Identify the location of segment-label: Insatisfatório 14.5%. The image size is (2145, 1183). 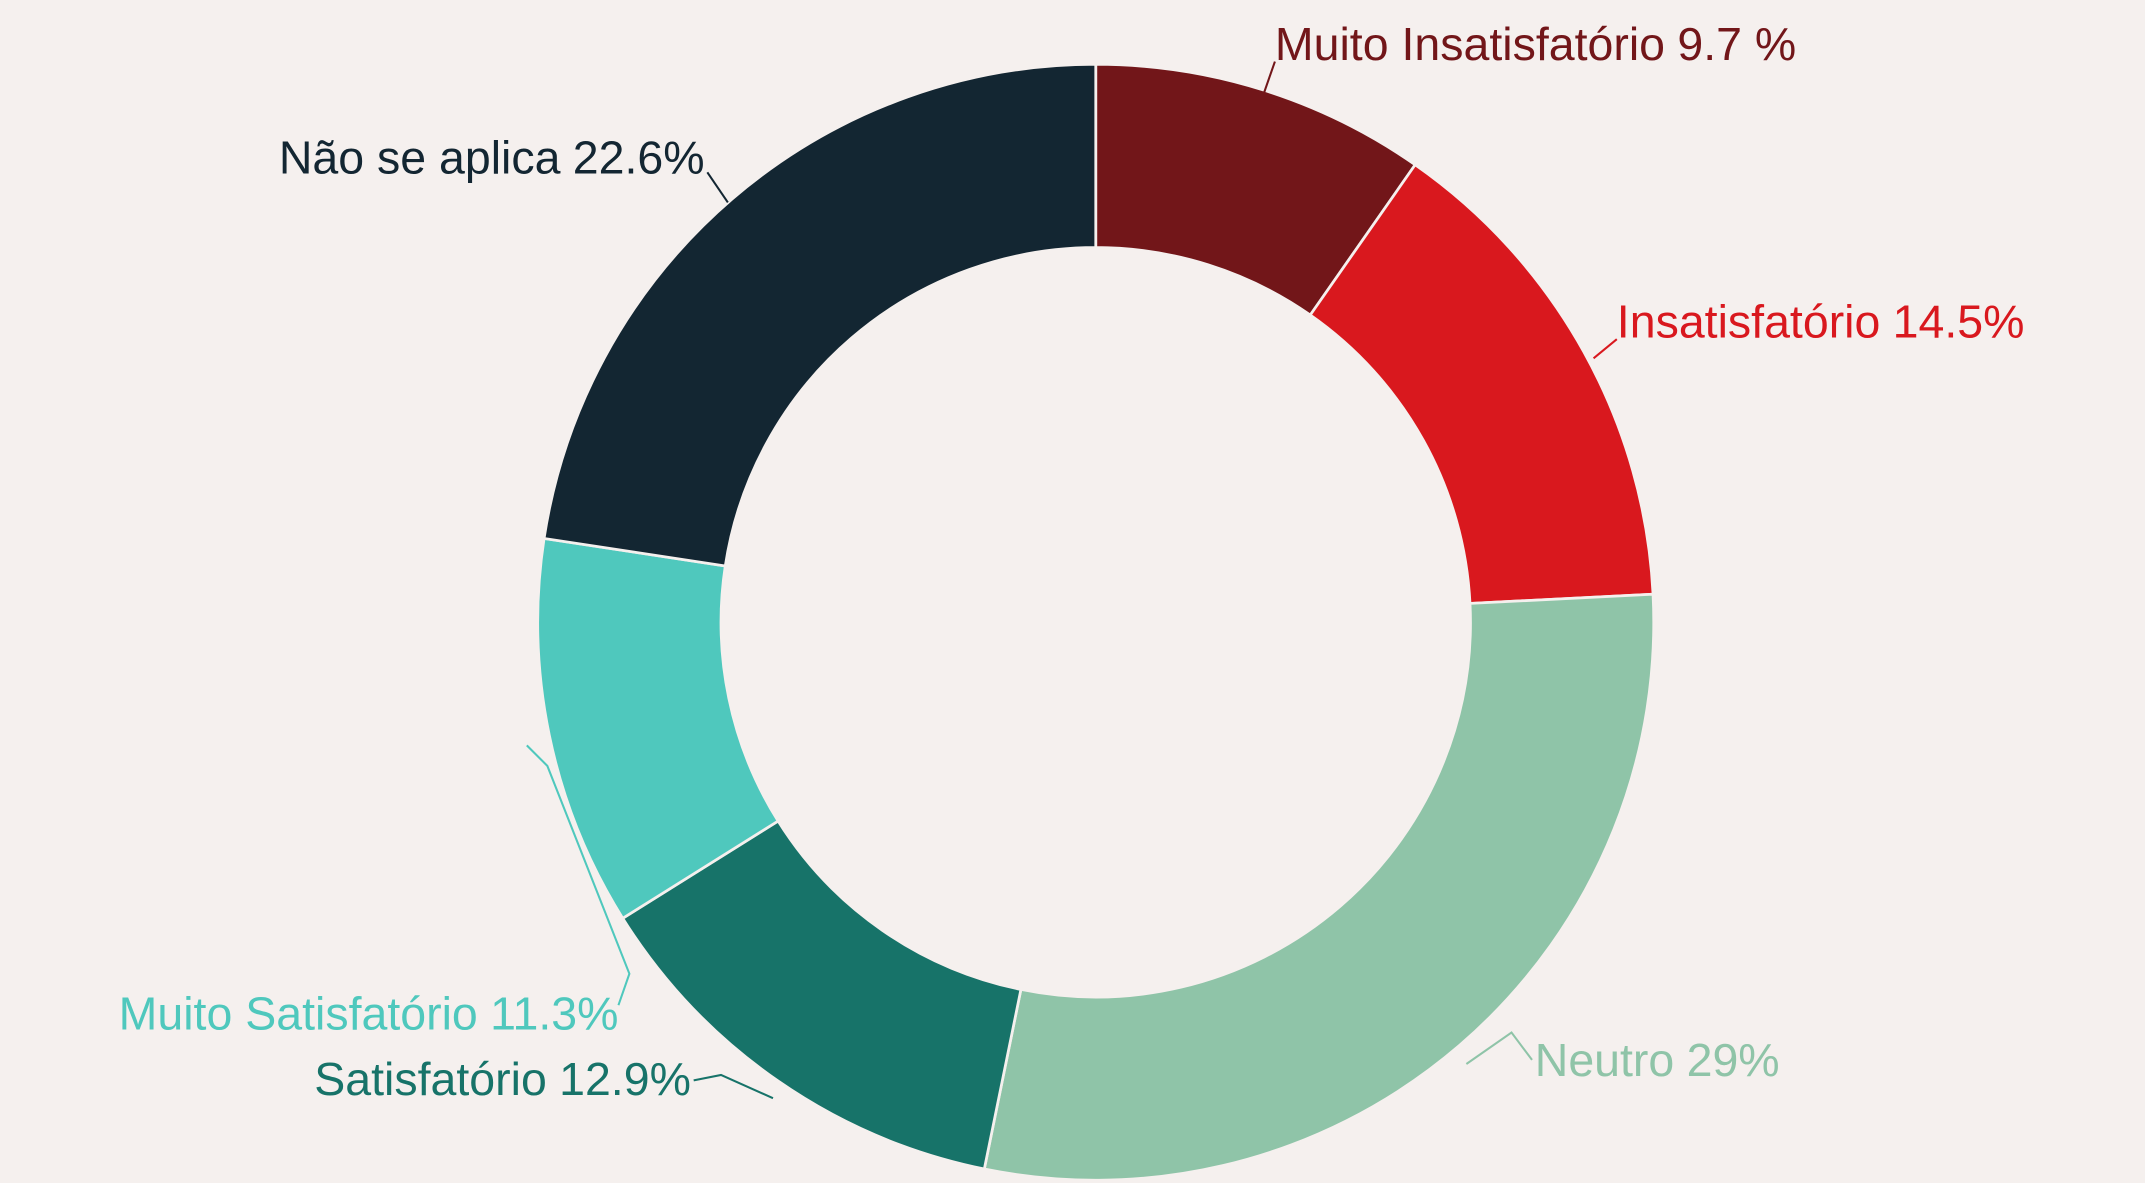
(1821, 322).